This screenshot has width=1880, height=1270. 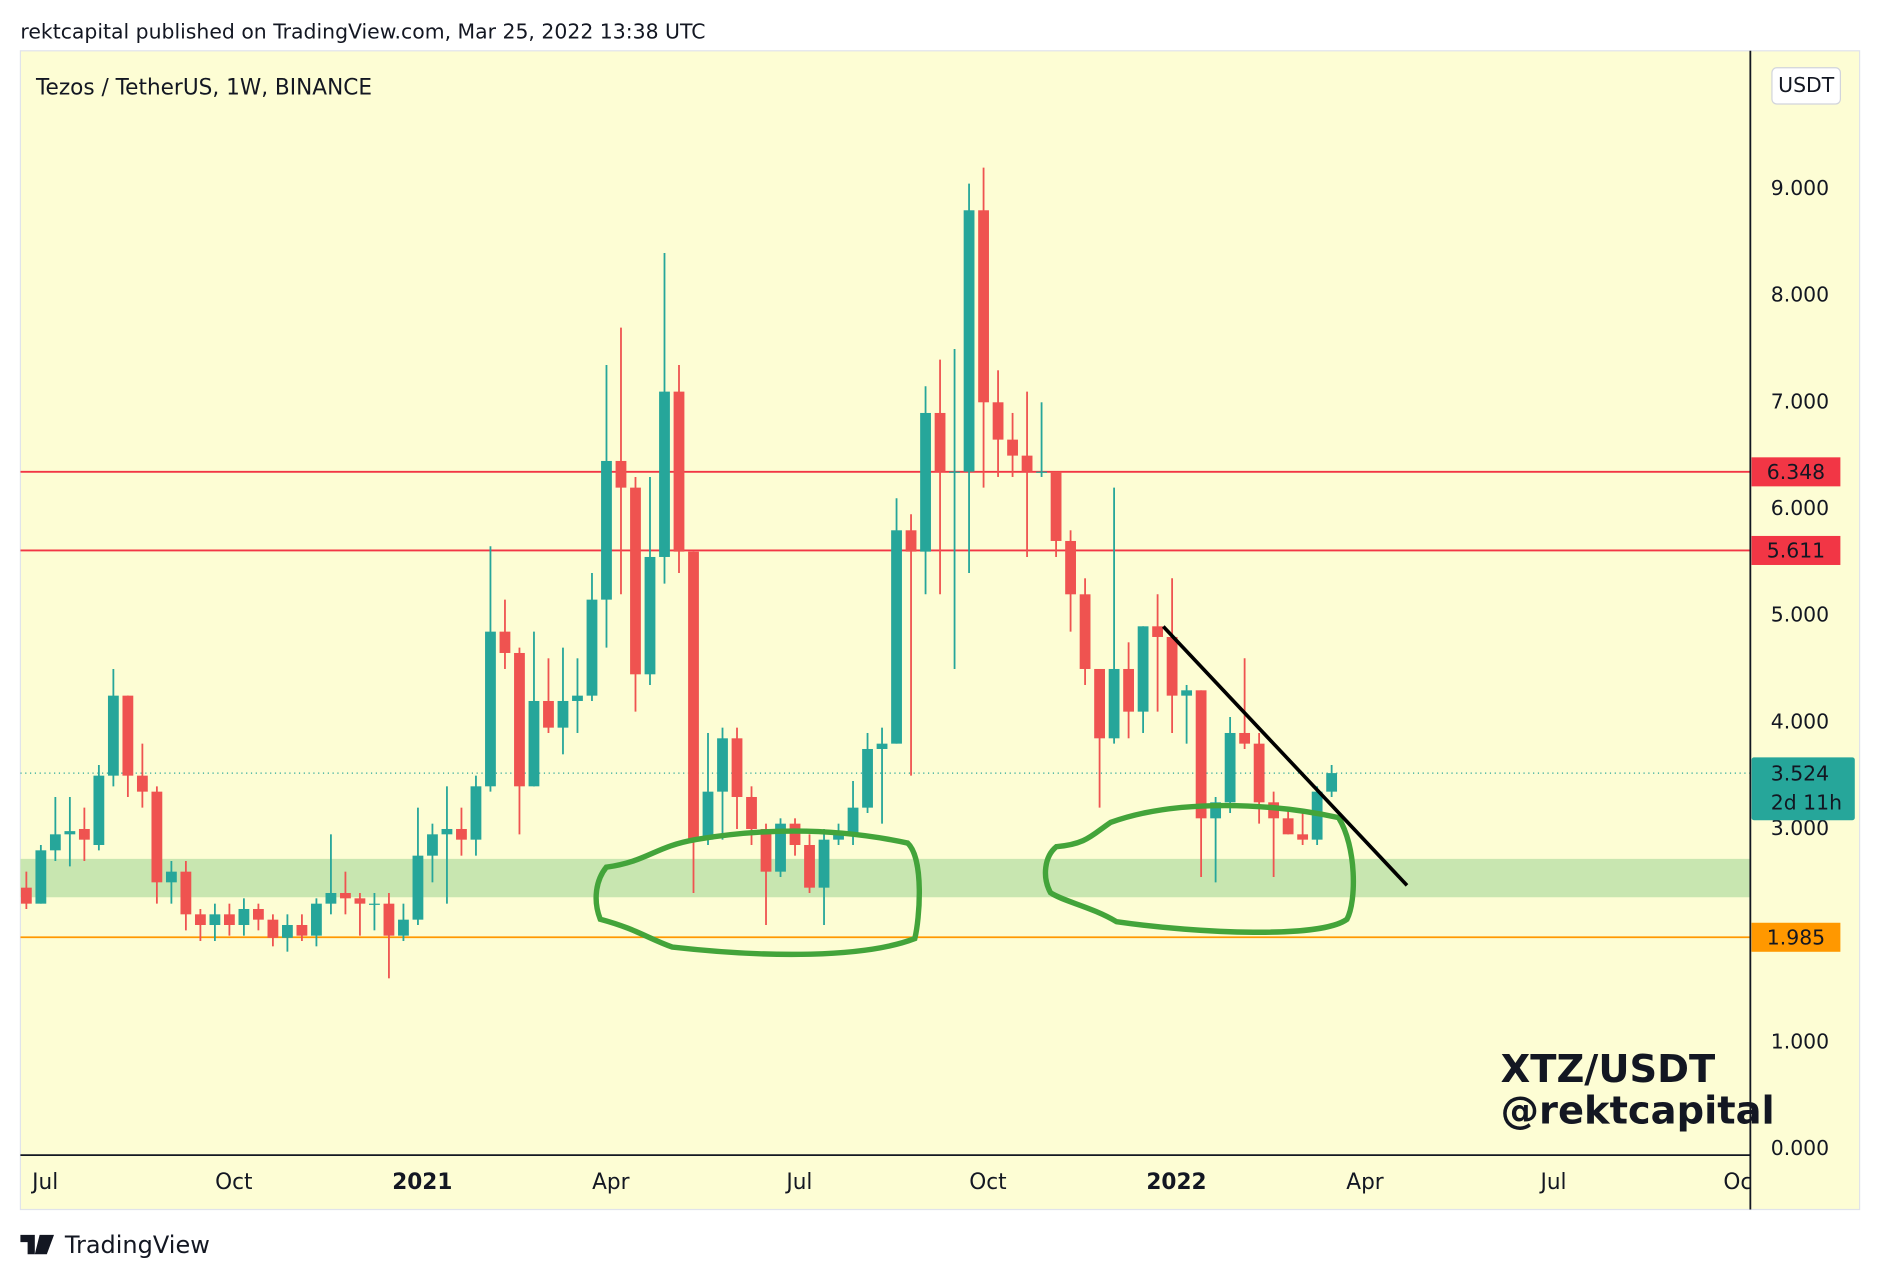 What do you see at coordinates (1608, 1069) in the screenshot?
I see `watermark: XTZ/USDT` at bounding box center [1608, 1069].